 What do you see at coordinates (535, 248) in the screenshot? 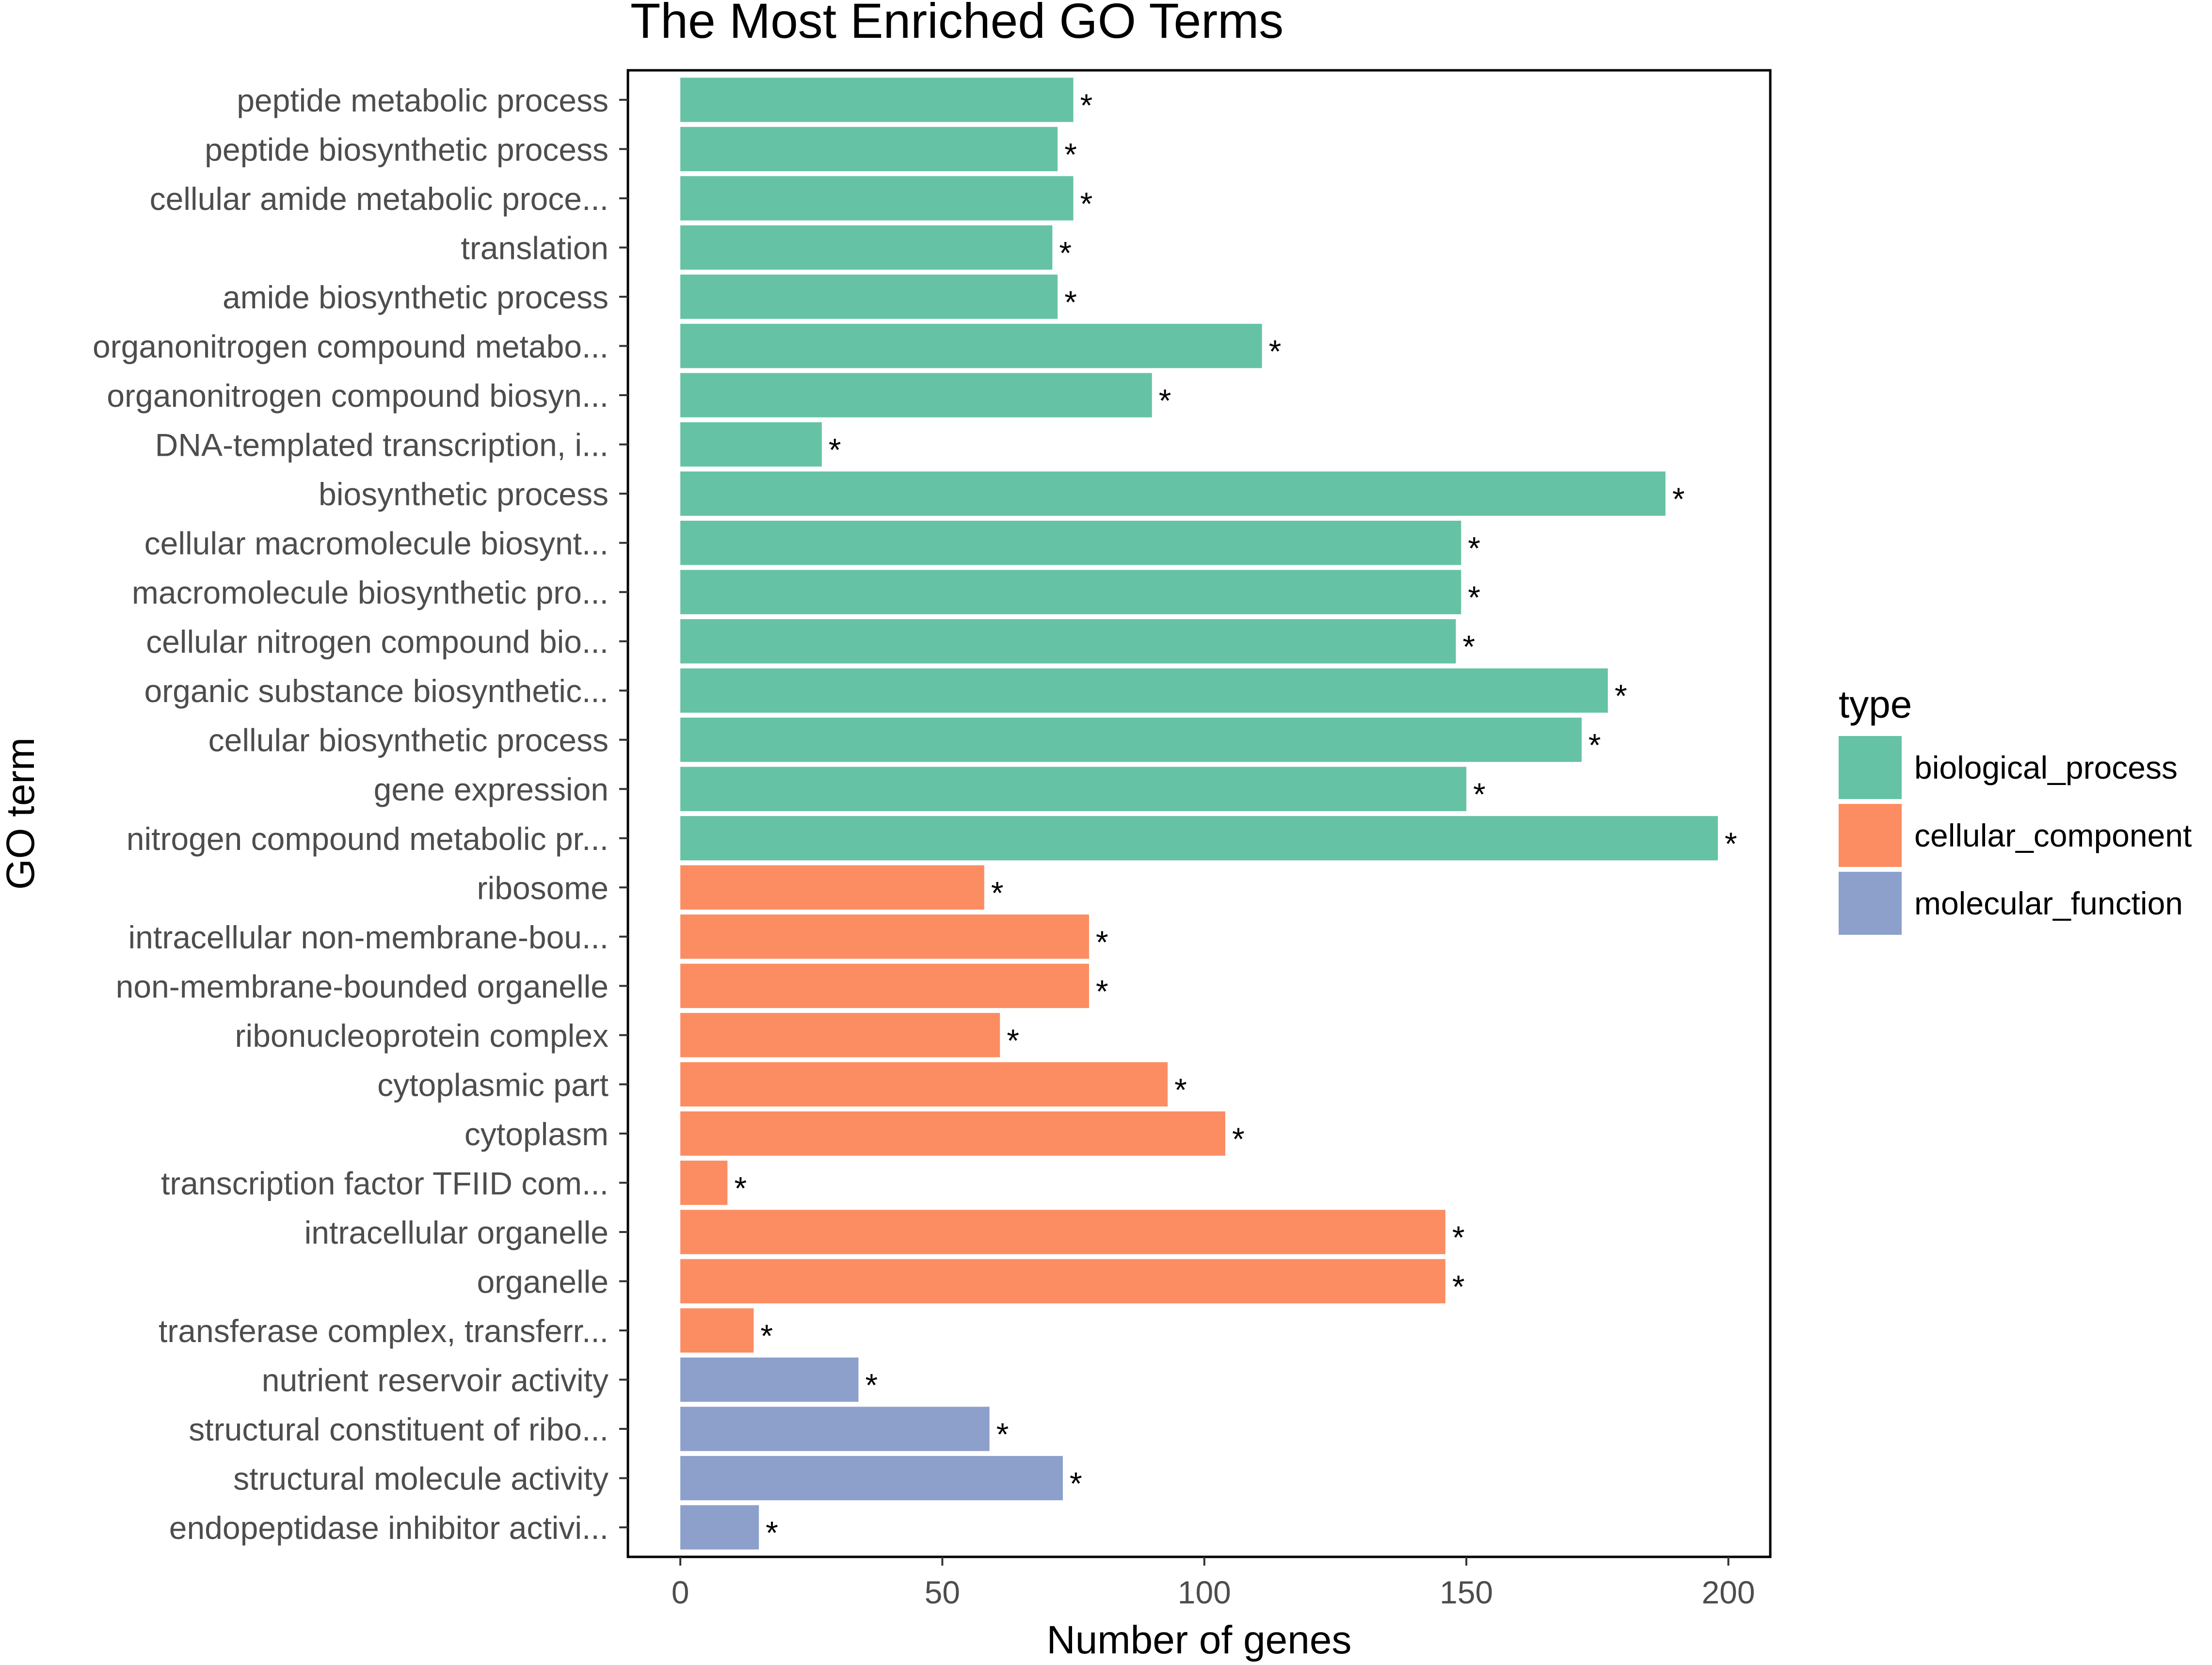
I see `y-tick-label: translation` at bounding box center [535, 248].